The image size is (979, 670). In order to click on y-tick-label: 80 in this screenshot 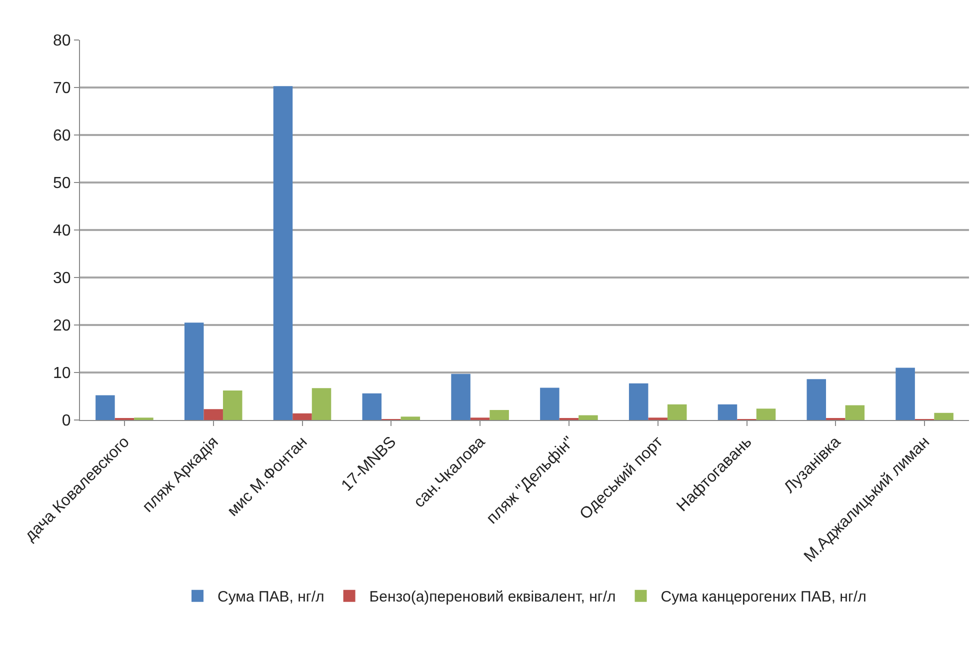, I will do `click(62, 41)`.